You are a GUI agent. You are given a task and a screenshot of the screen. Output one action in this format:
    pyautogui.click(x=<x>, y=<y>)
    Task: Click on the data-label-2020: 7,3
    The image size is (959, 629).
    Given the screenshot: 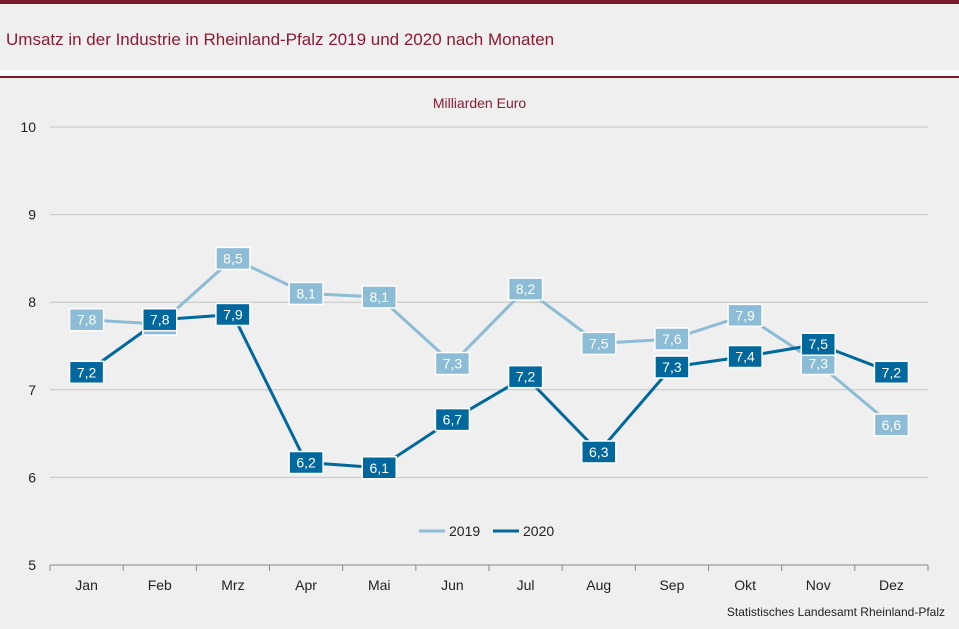 What is the action you would take?
    pyautogui.click(x=672, y=367)
    